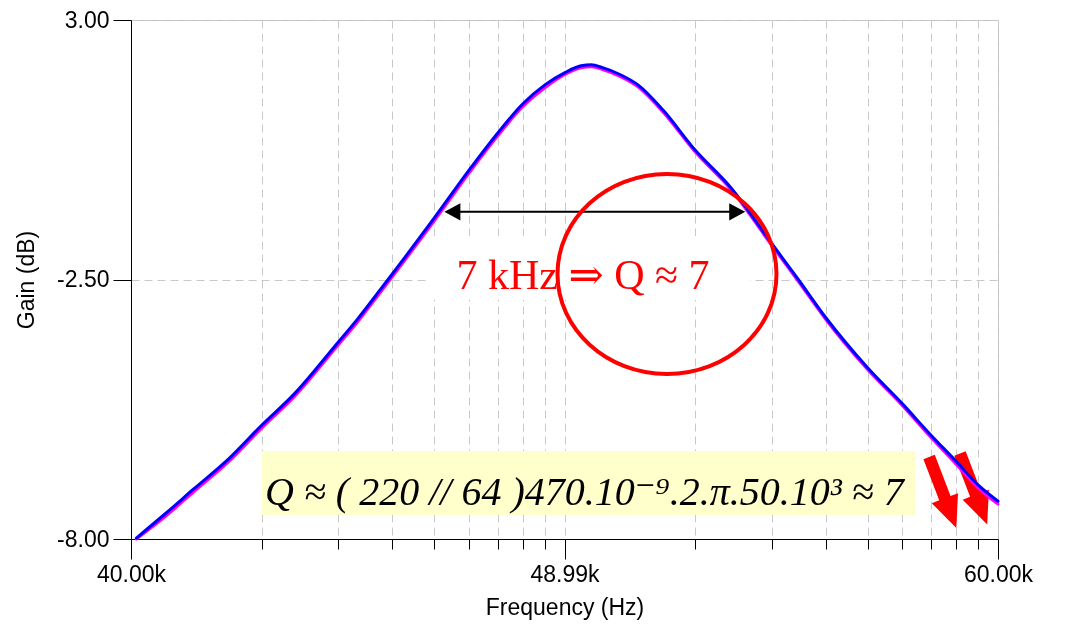  I want to click on y-tick-label: -2.50, so click(83, 279).